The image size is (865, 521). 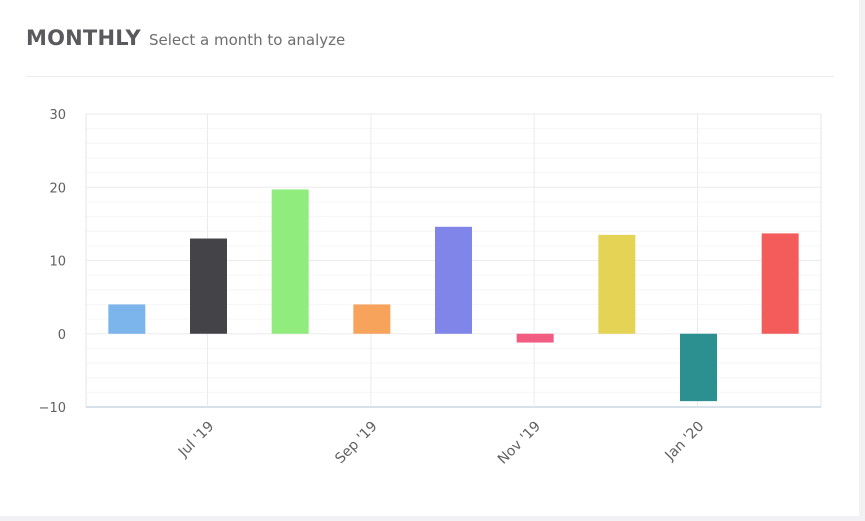 I want to click on y-tick-label: 20, so click(x=57, y=188).